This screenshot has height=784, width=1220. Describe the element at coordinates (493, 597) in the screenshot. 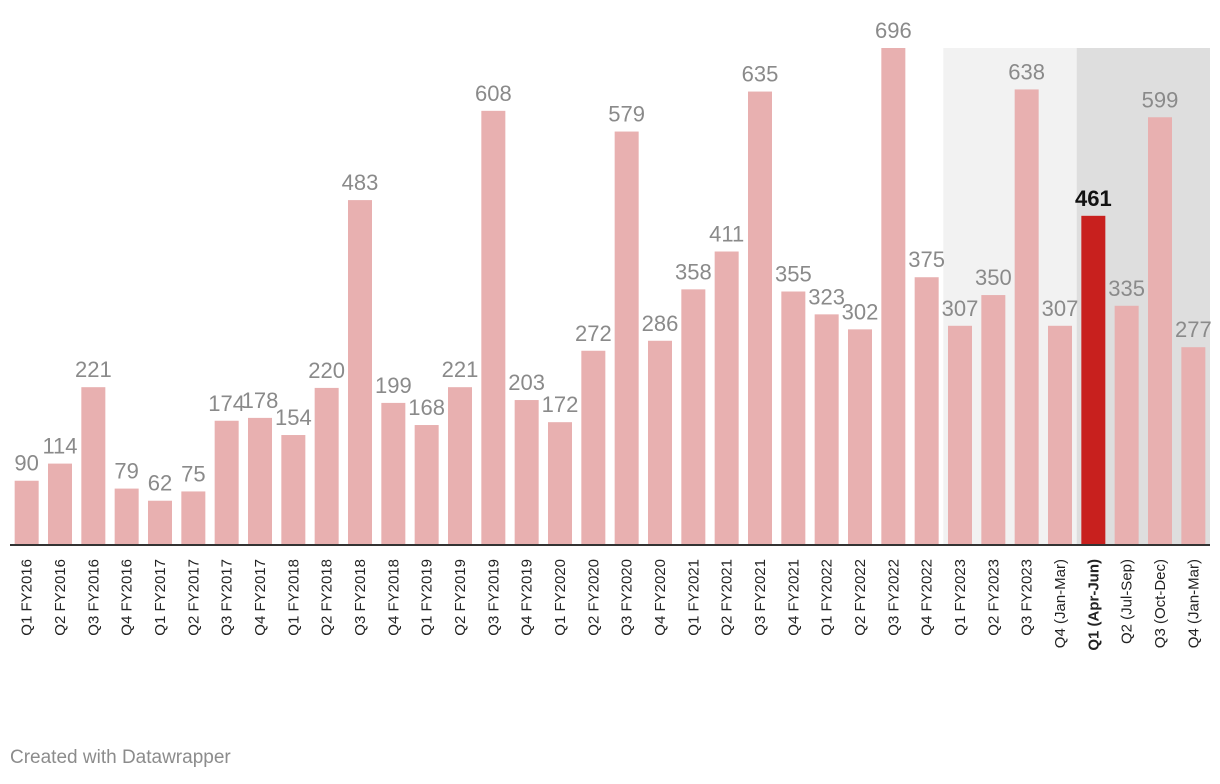

I see `x-tick-label: Q3 FY2019` at that location.